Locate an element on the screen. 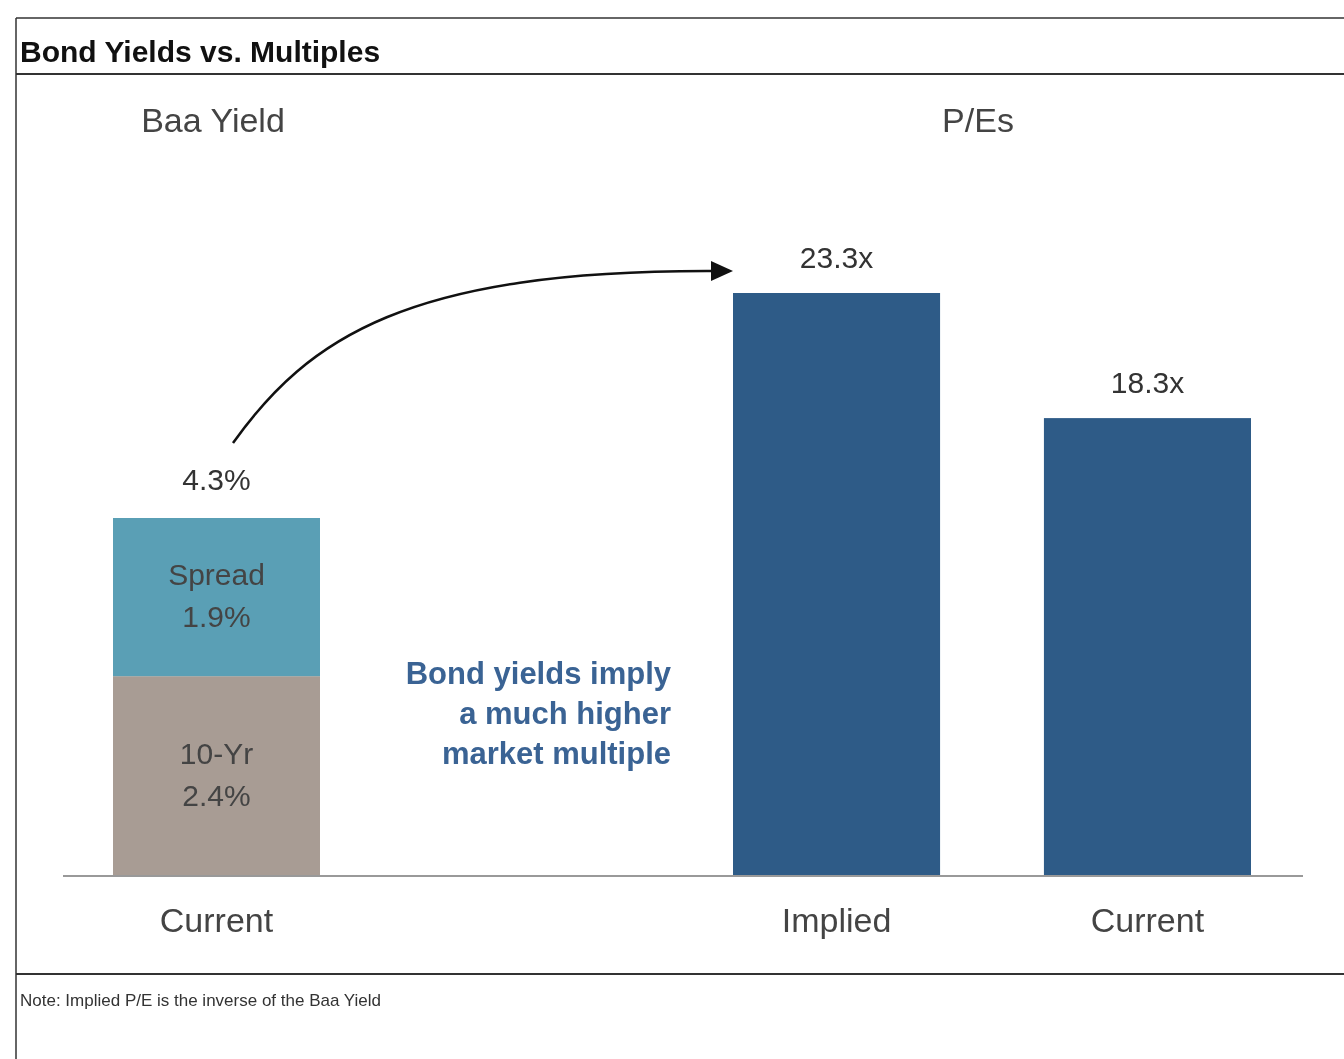 The height and width of the screenshot is (1059, 1344). text: Note: Implied P/E is the inverse of the Baa Yield is located at coordinates (200, 1000).